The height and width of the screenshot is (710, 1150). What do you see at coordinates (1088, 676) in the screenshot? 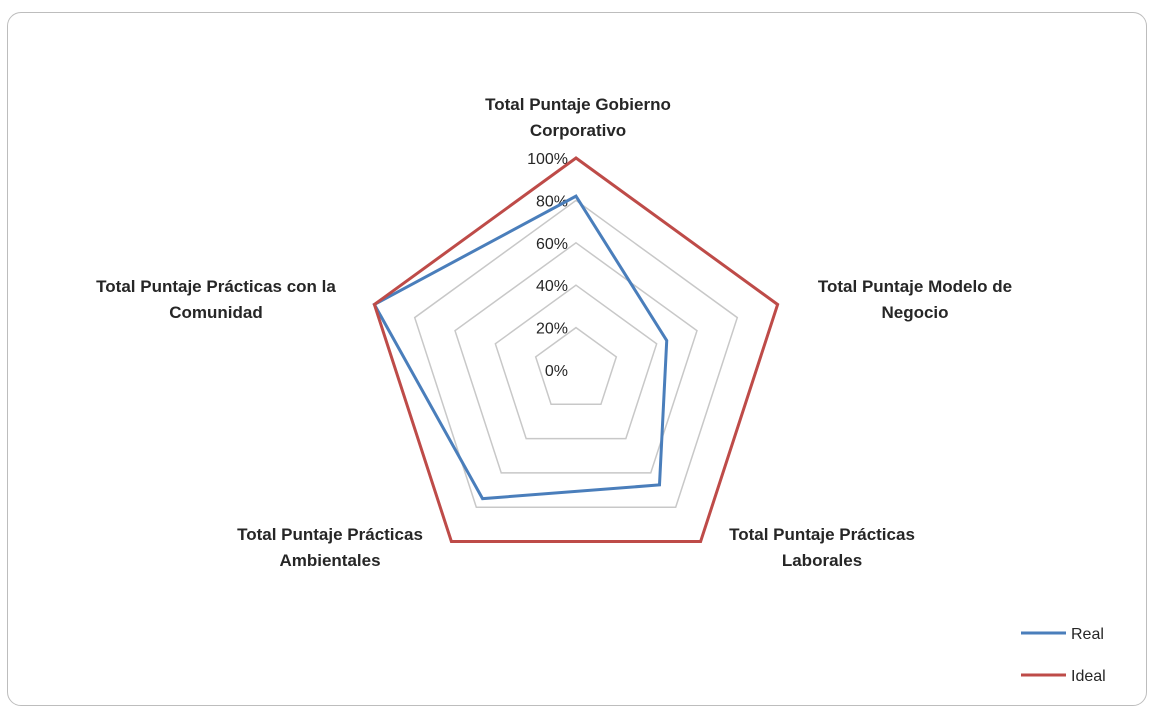
I see `legend-label-ideal: Ideal` at bounding box center [1088, 676].